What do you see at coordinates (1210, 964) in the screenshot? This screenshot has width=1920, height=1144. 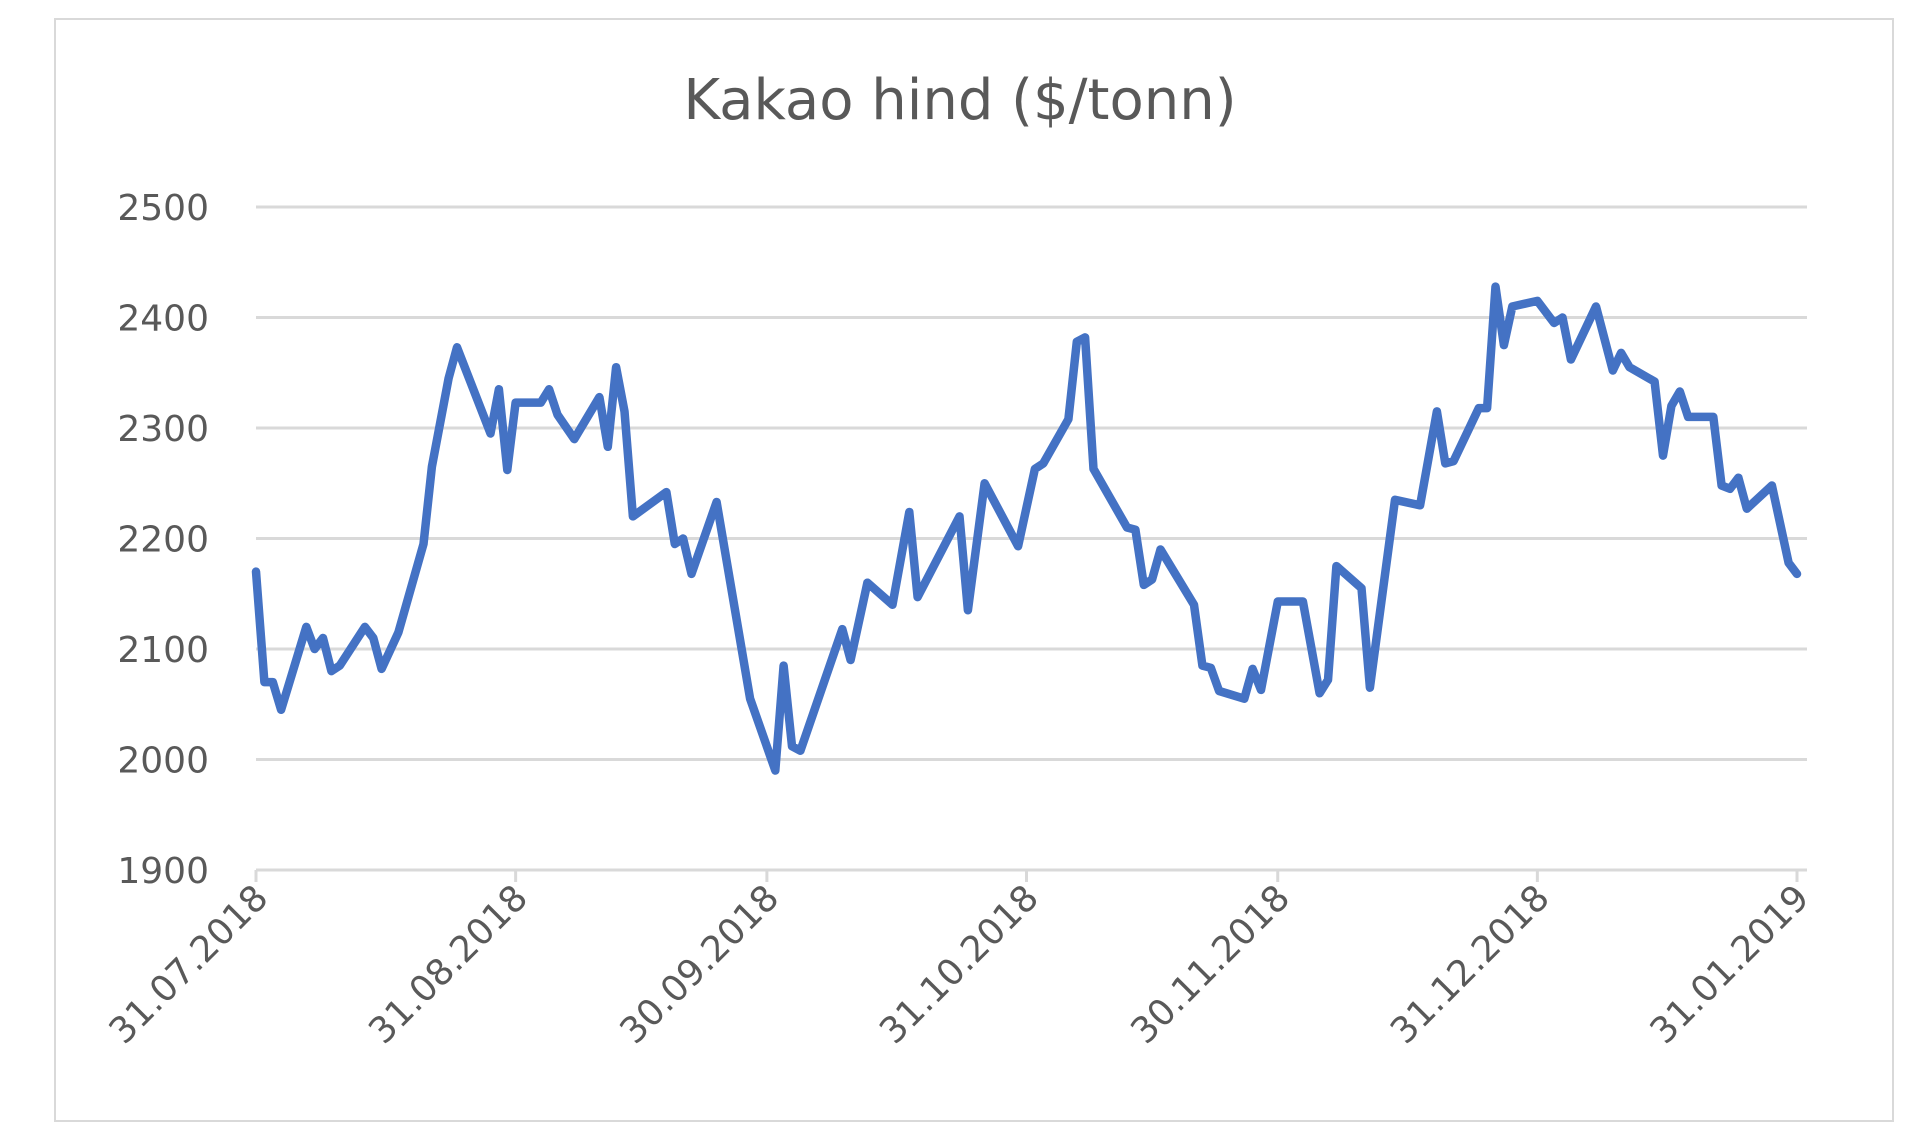 I see `x-tick-label: 30.11.2018` at bounding box center [1210, 964].